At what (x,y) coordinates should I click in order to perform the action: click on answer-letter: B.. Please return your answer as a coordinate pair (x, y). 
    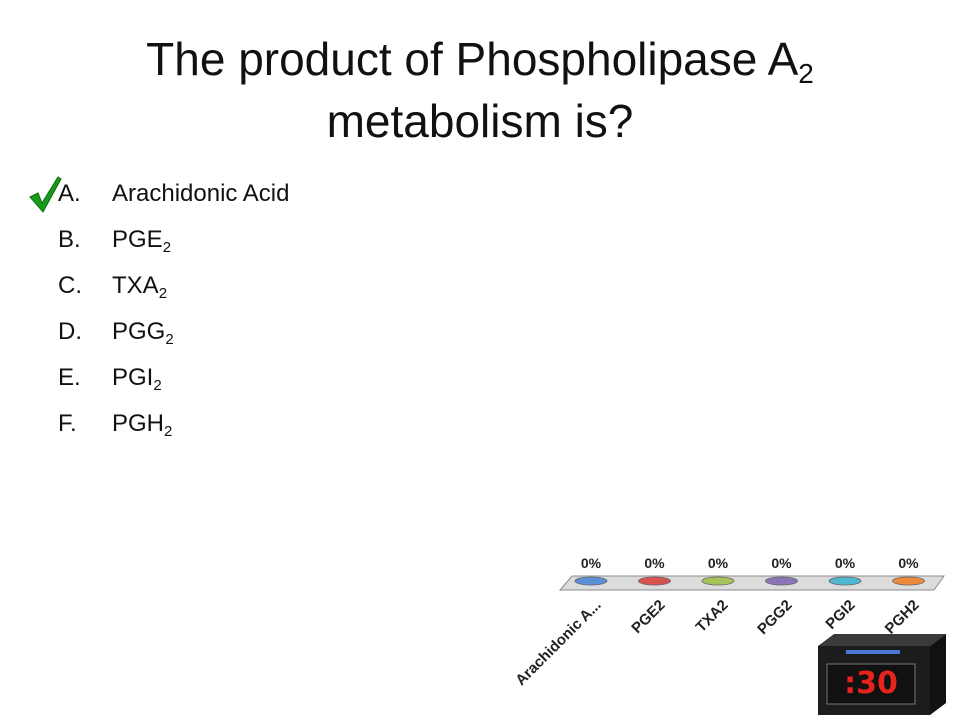
    Looking at the image, I should click on (69, 239).